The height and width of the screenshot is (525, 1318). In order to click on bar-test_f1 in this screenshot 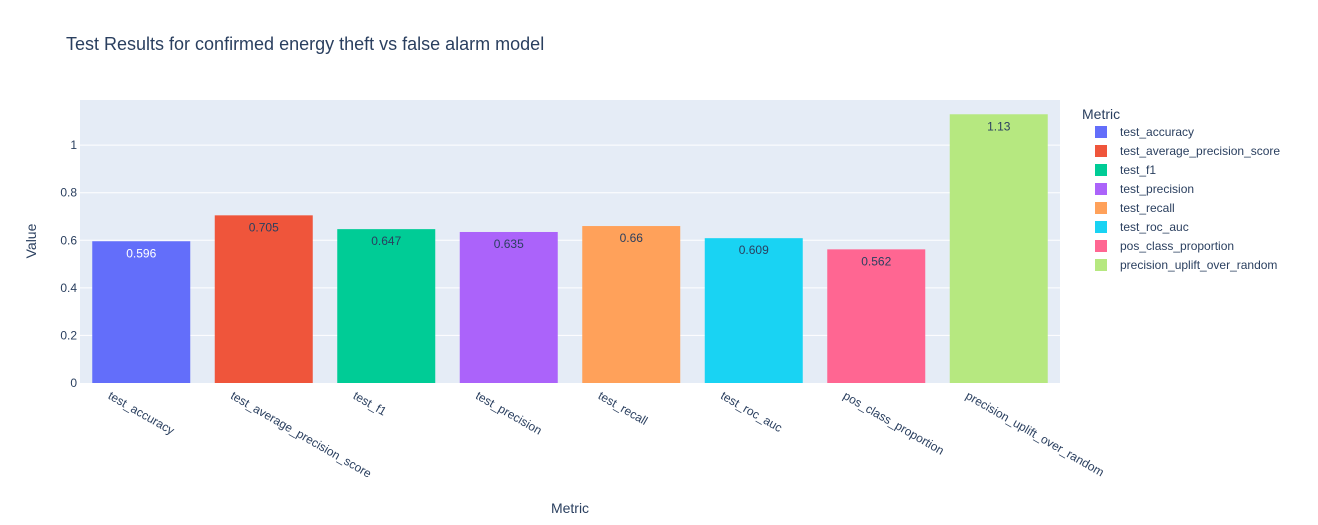, I will do `click(386, 306)`.